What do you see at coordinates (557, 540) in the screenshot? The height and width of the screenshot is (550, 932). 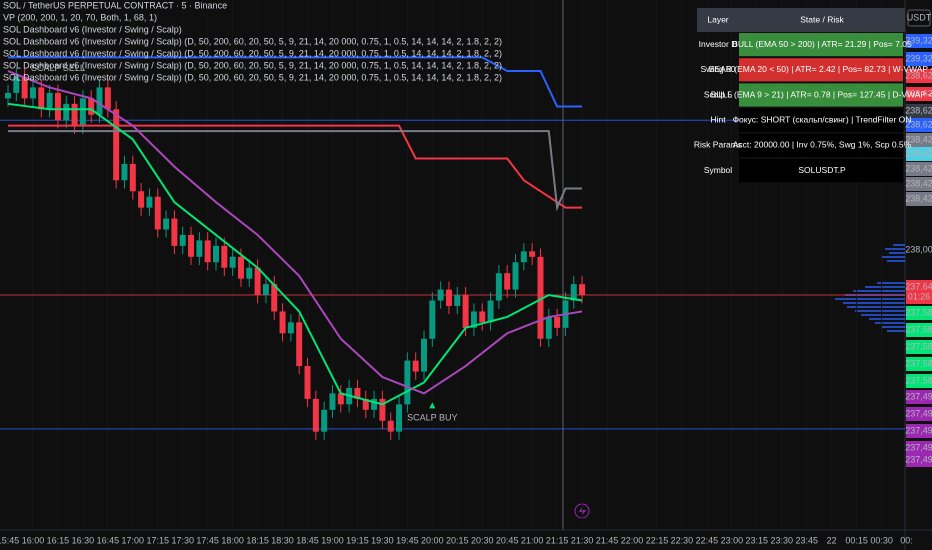 I see `x-tick-label: 21:15` at bounding box center [557, 540].